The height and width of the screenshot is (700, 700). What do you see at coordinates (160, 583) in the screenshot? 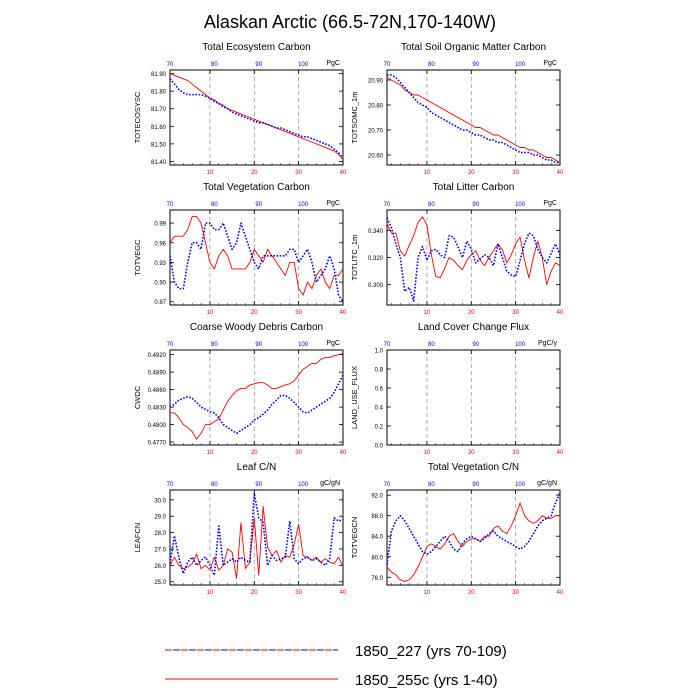
I see `y-tick-label: 25.0` at bounding box center [160, 583].